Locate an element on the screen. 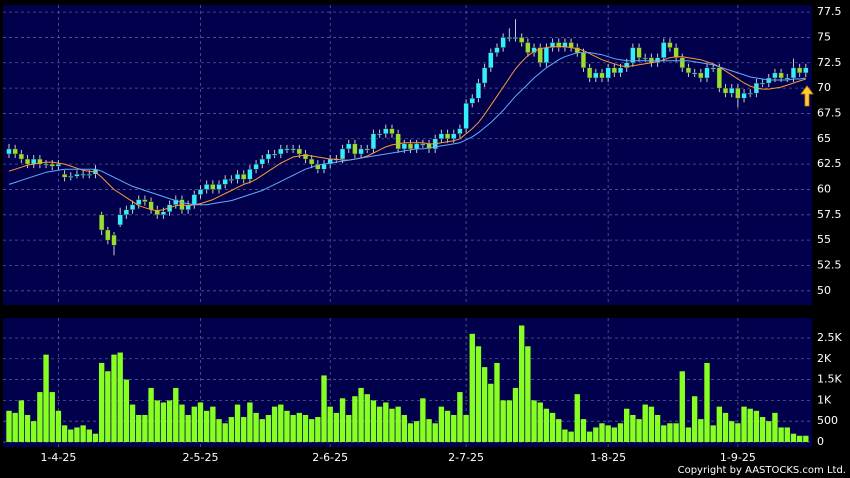 Image resolution: width=850 pixels, height=478 pixels. arrow-icon is located at coordinates (807, 96).